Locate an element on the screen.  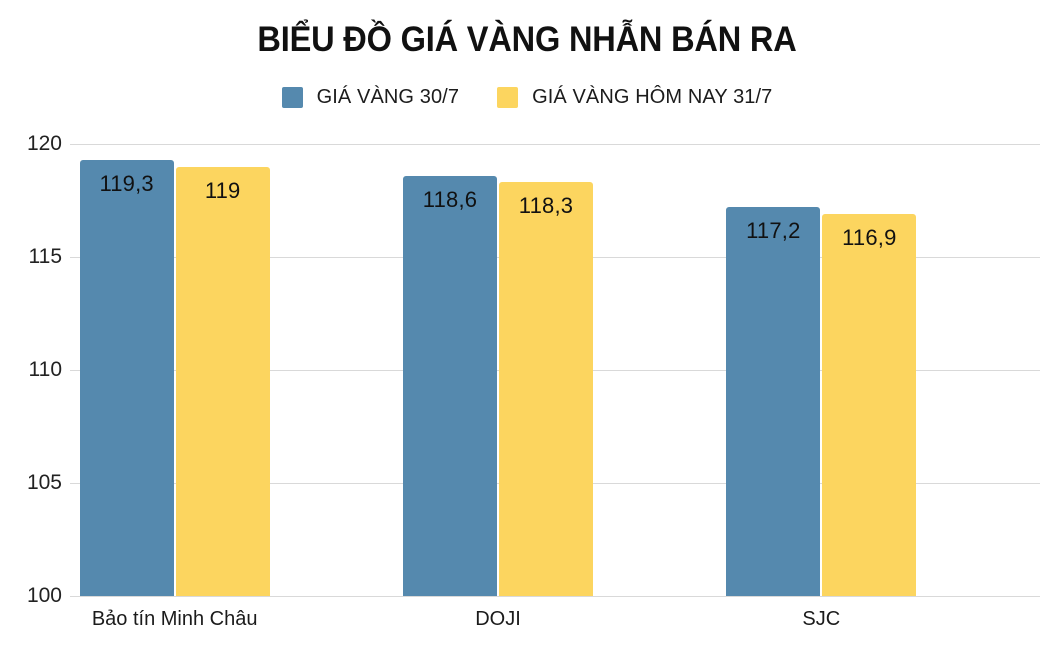
legend-swatch-icon-series-a is located at coordinates (292, 97).